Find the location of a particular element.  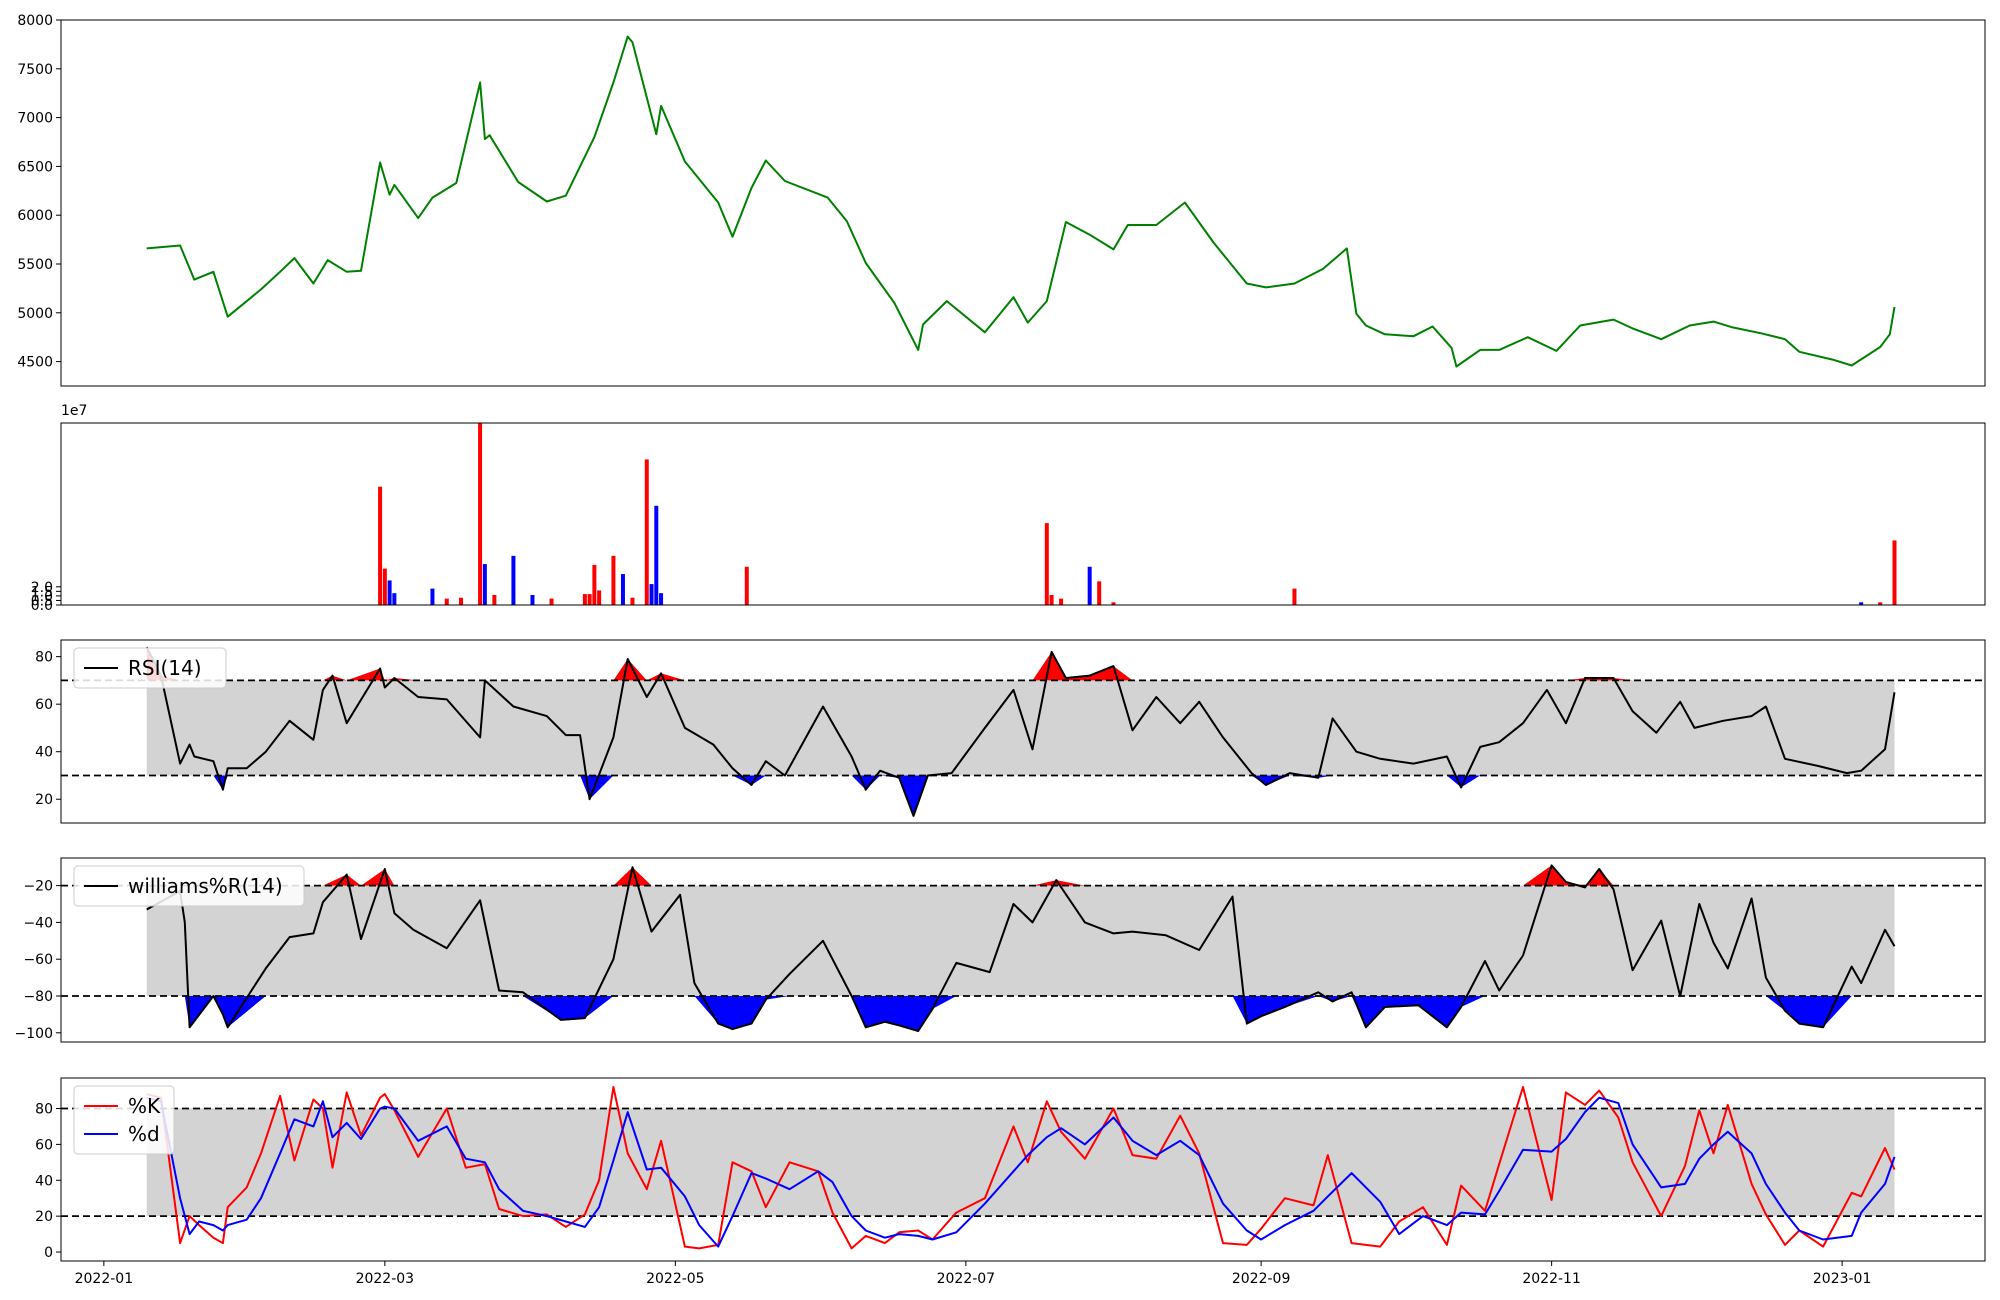

y-tick-label: 7500 is located at coordinates (35, 70).